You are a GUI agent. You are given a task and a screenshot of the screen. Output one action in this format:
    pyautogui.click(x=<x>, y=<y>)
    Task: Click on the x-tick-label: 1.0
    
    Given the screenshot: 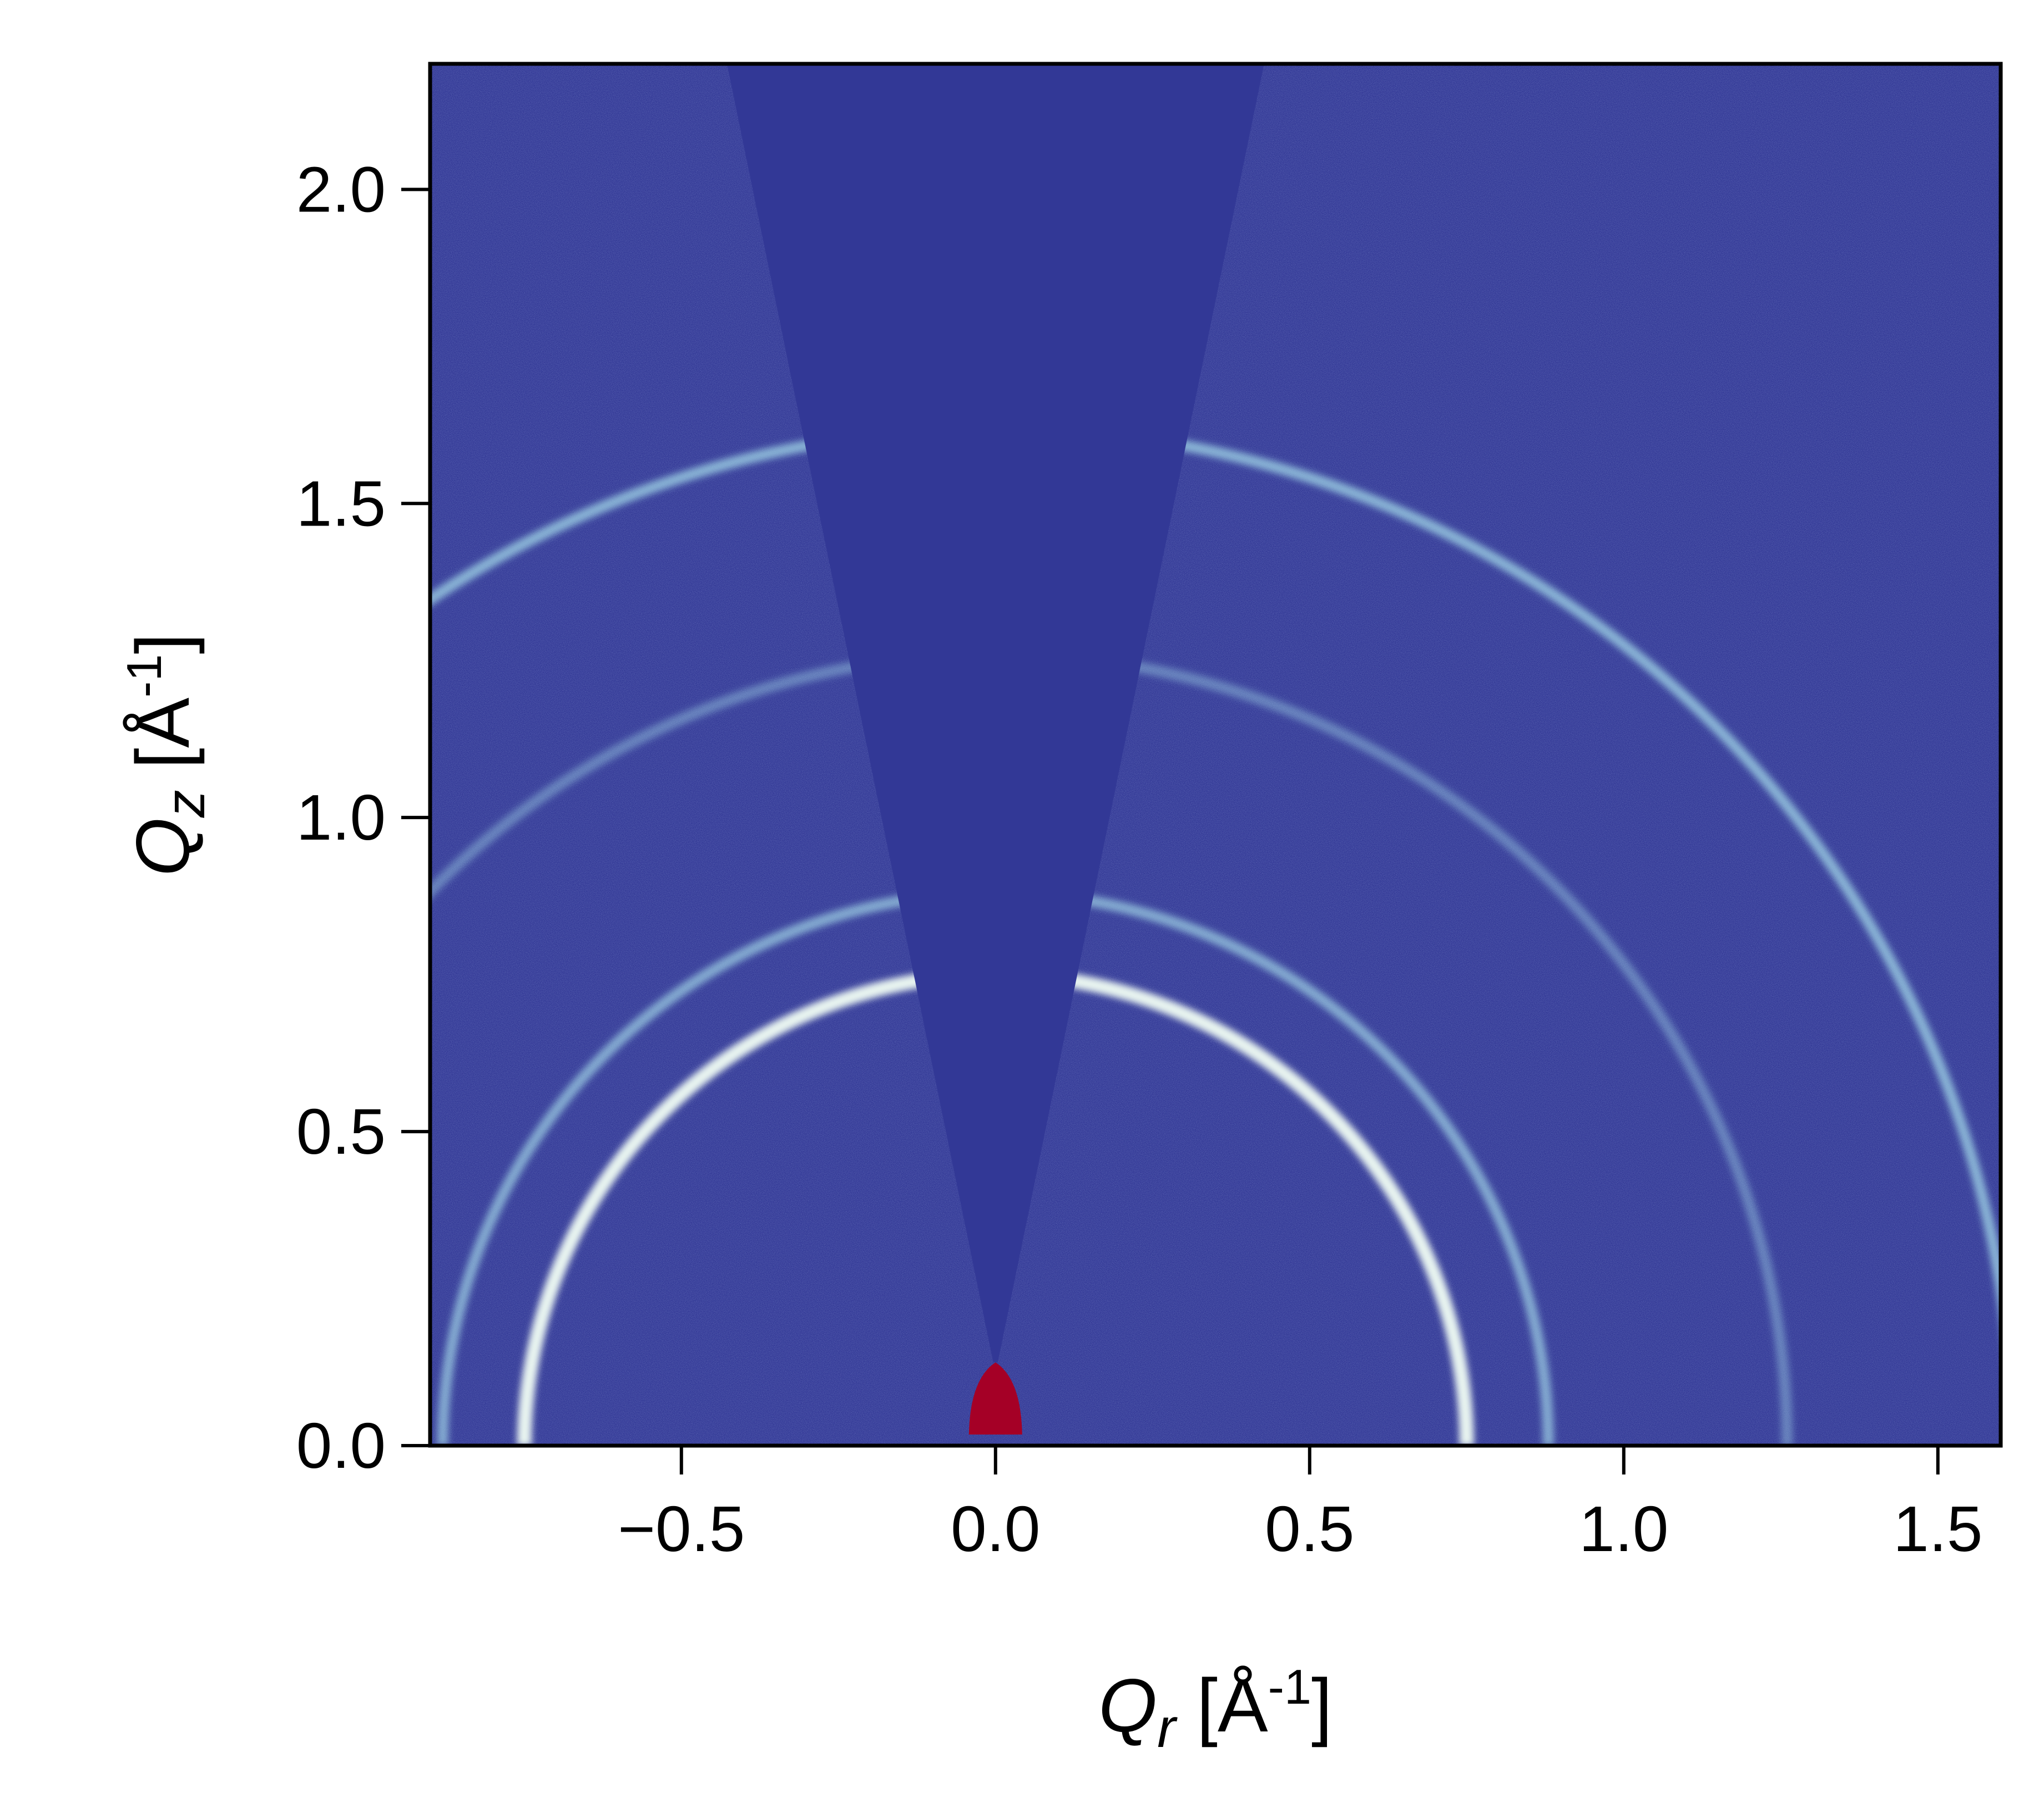 What is the action you would take?
    pyautogui.click(x=1623, y=1529)
    